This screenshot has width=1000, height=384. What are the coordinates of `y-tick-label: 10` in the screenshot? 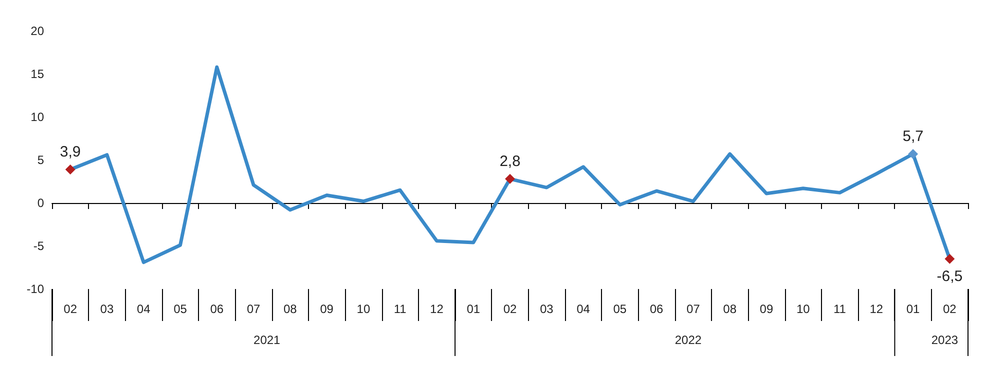 It's located at (37, 117).